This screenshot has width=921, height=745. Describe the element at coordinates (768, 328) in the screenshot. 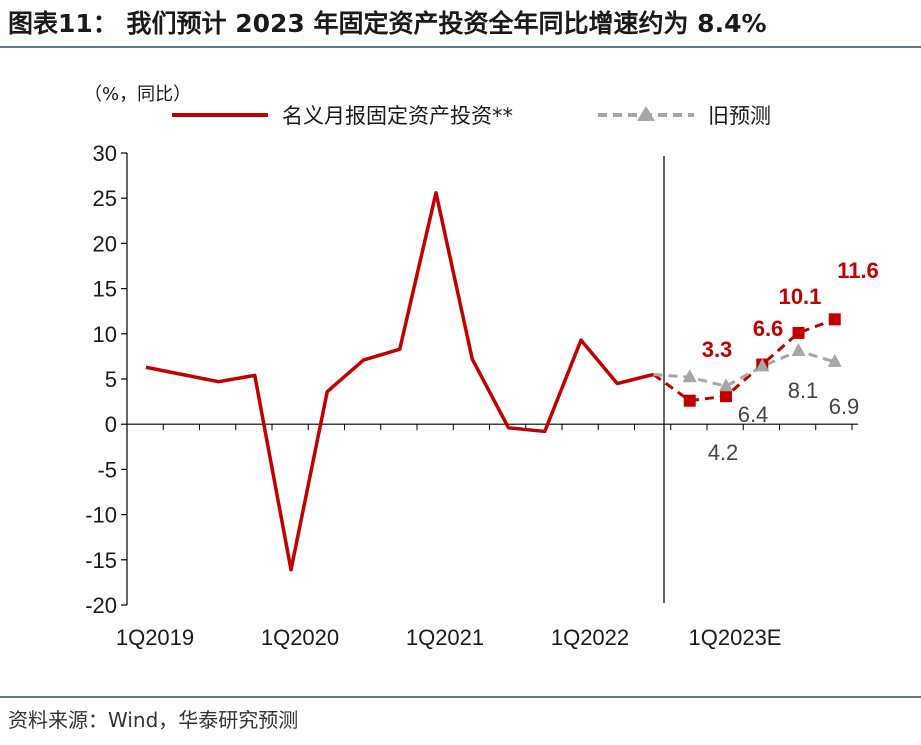

I see `forecast-data-label: 6.6` at that location.